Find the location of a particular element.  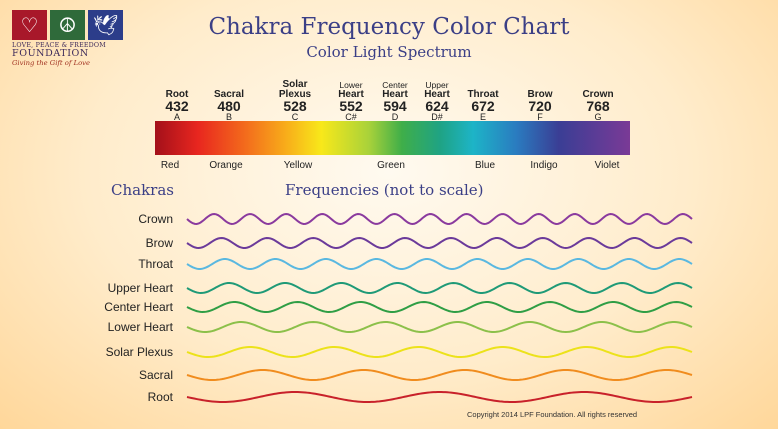

chakra-note: E is located at coordinates (483, 117).